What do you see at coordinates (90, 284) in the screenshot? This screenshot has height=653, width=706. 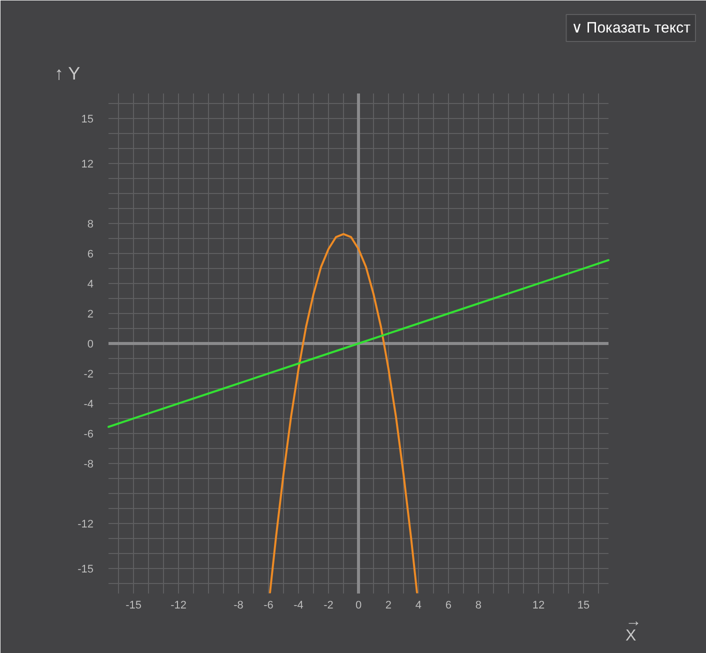 I see `y-tick-label: 4` at bounding box center [90, 284].